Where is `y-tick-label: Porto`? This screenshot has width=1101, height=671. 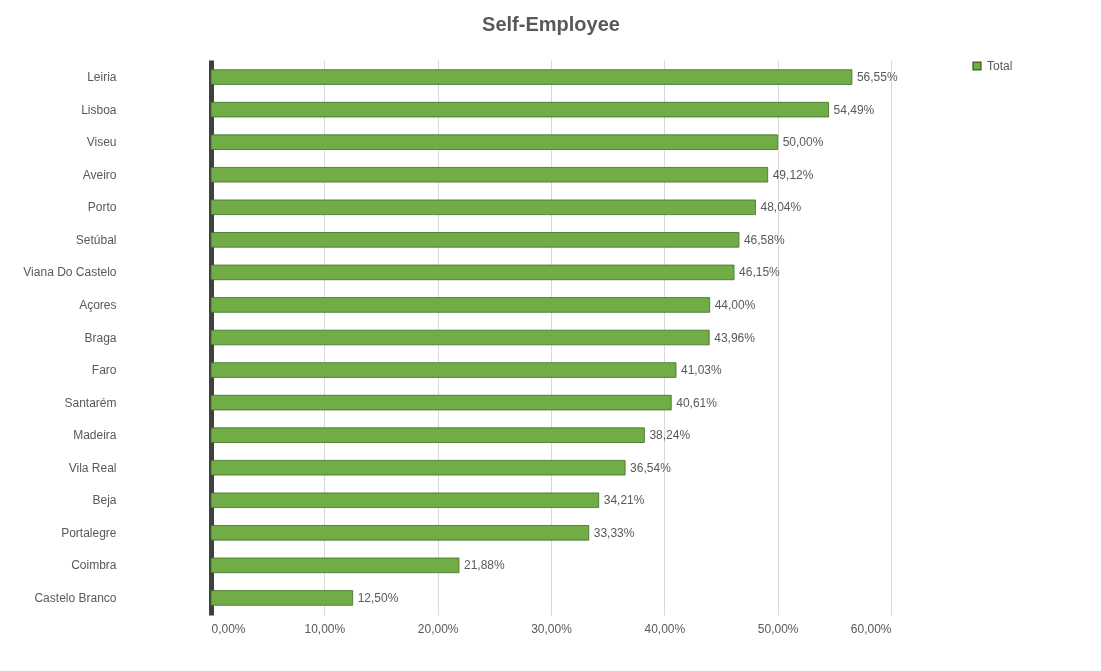
y-tick-label: Porto is located at coordinates (102, 207).